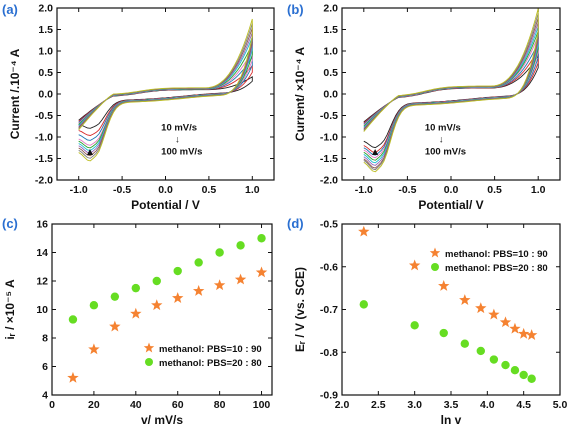 The width and height of the screenshot is (567, 428). What do you see at coordinates (560, 405) in the screenshot?
I see `x-tick-label: 5.0` at bounding box center [560, 405].